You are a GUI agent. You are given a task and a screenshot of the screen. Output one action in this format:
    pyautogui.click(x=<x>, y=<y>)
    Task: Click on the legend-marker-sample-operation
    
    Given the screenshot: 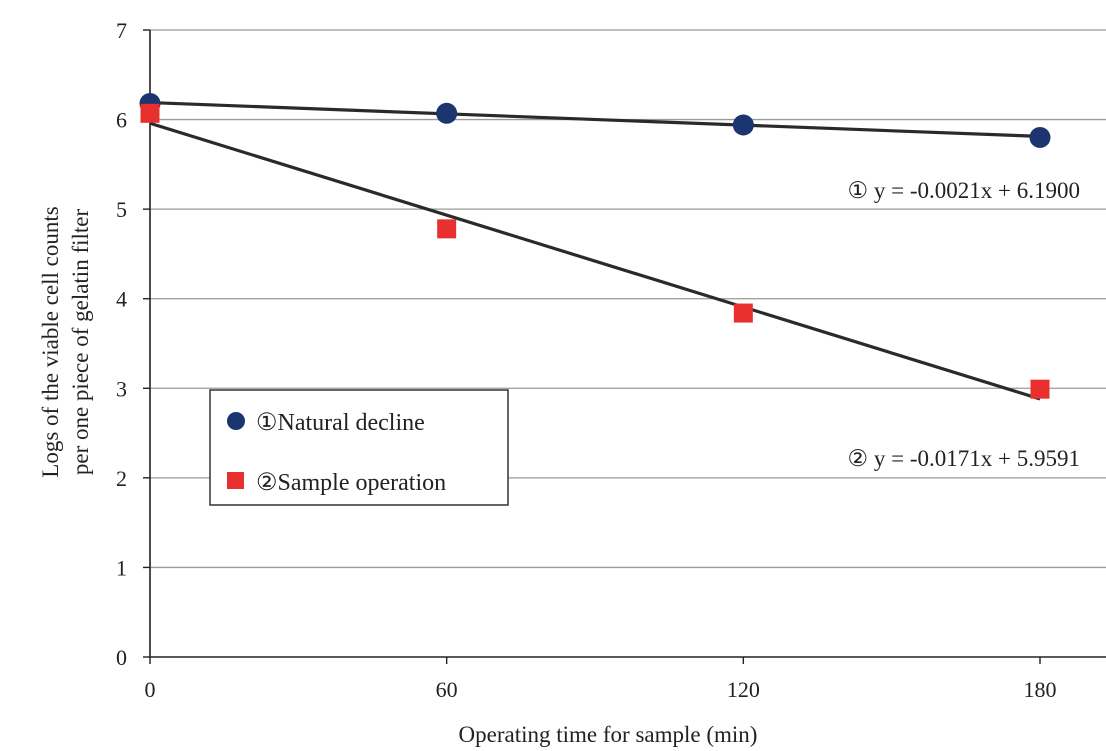 What is the action you would take?
    pyautogui.click(x=235, y=480)
    